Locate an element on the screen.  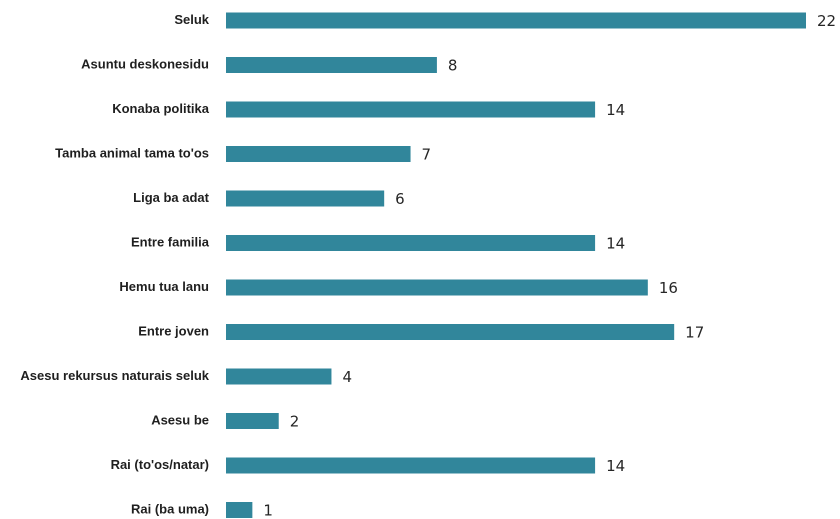
category-label: Entre joven is located at coordinates (173, 330).